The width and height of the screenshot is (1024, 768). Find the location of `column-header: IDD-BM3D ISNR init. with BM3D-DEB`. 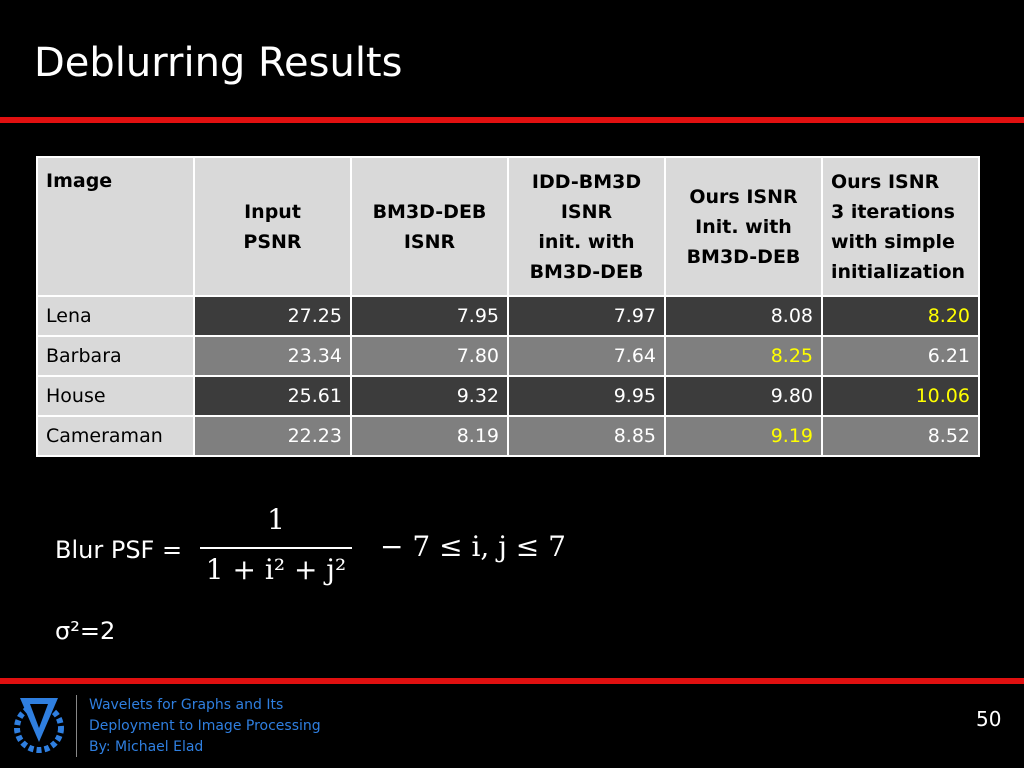

column-header: IDD-BM3D ISNR init. with BM3D-DEB is located at coordinates (586, 226).